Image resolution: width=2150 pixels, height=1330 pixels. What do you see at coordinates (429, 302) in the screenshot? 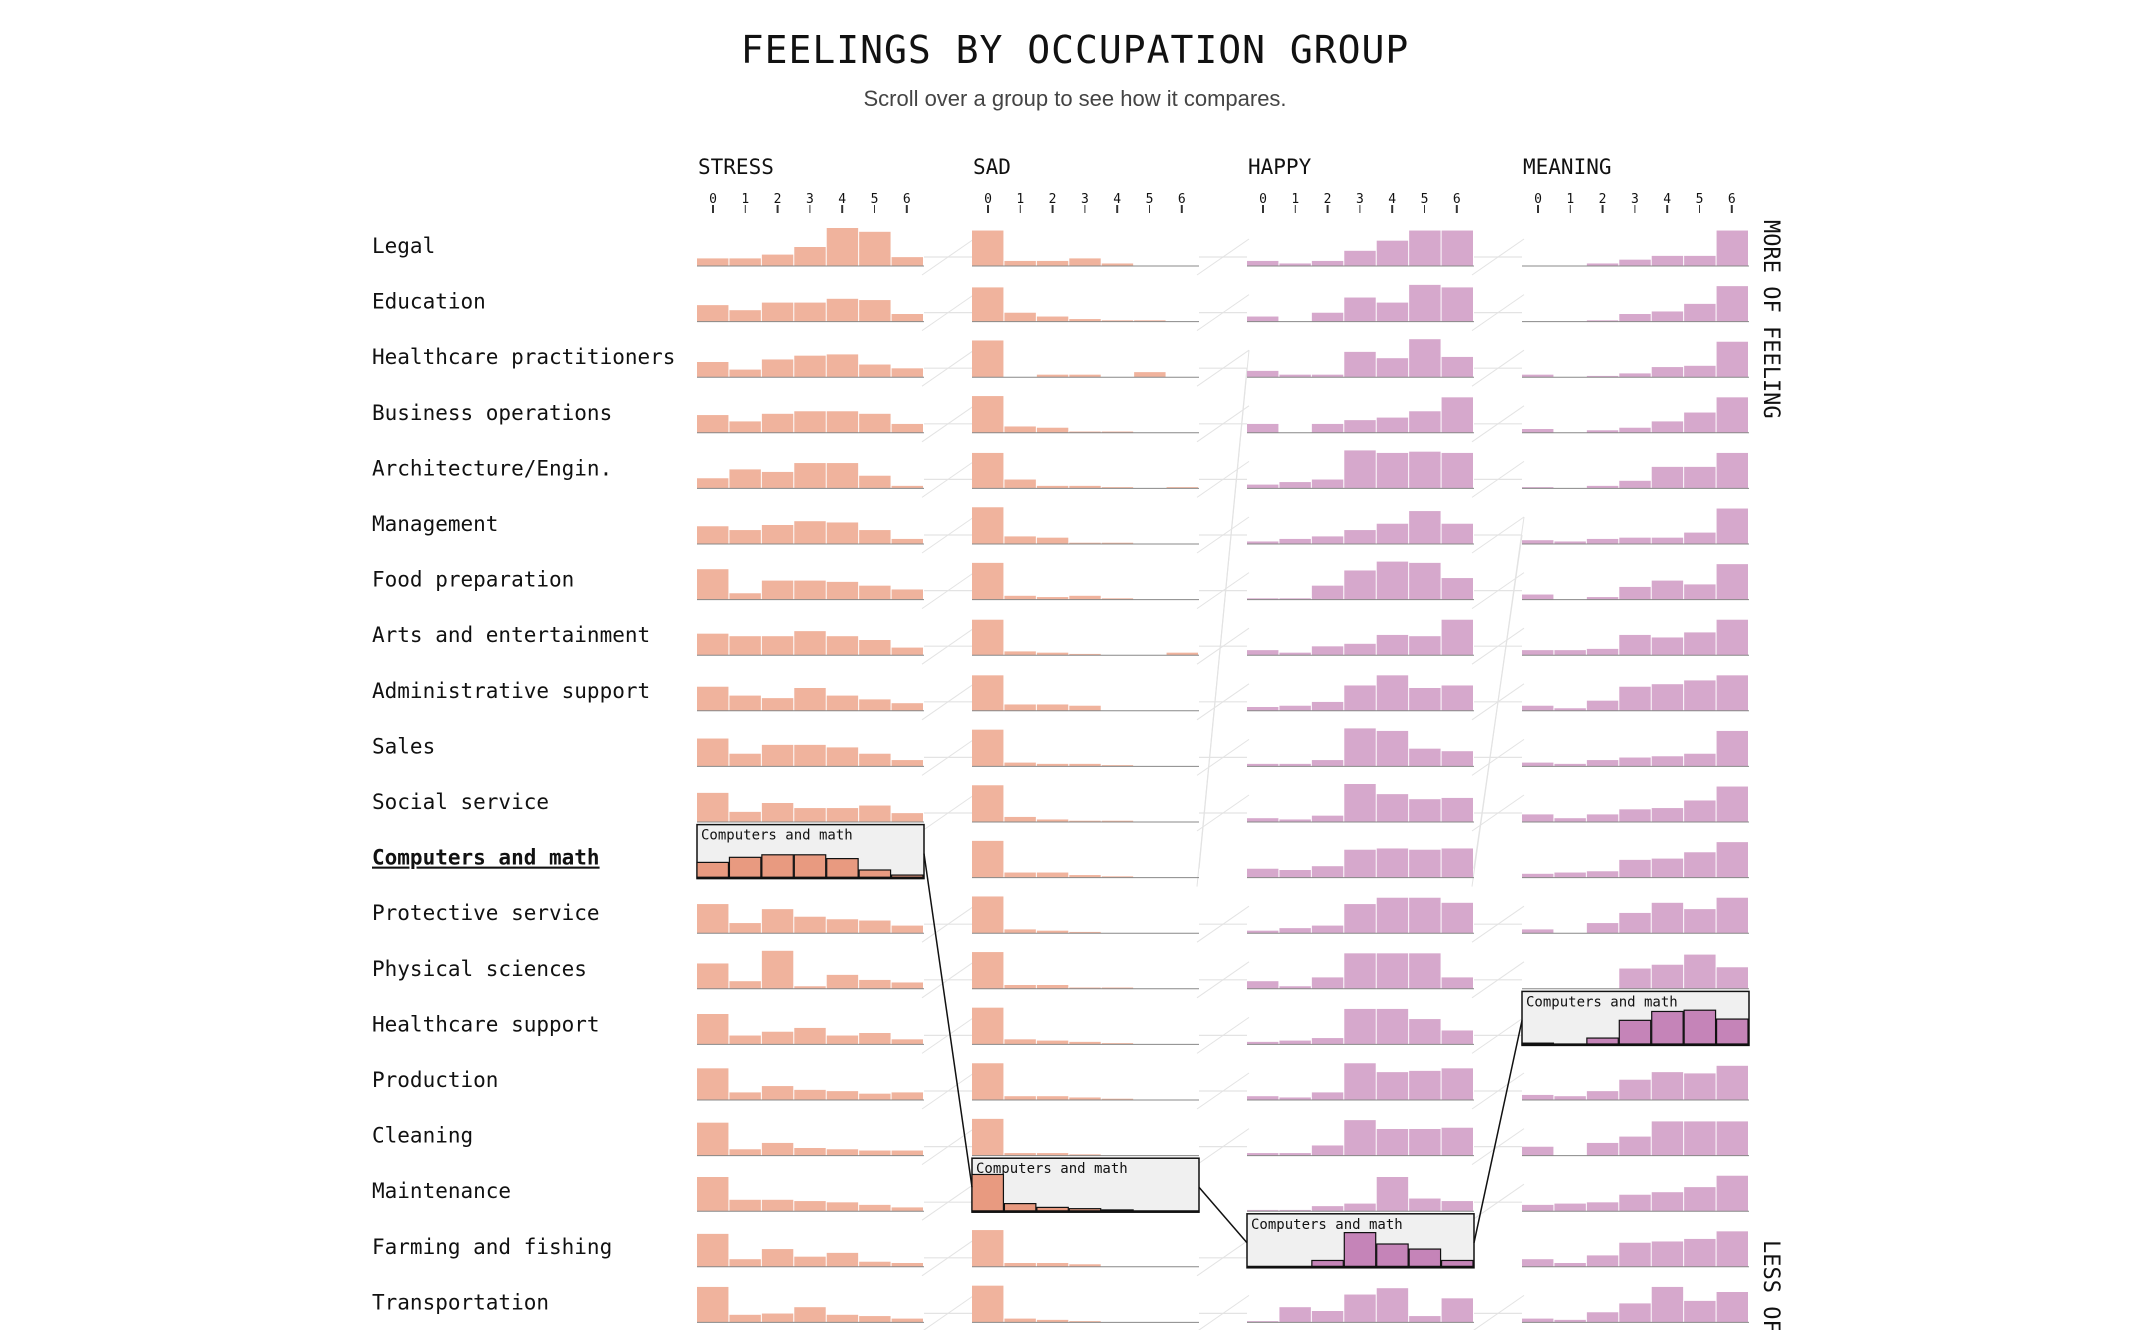
I see `group-label-education: Education` at bounding box center [429, 302].